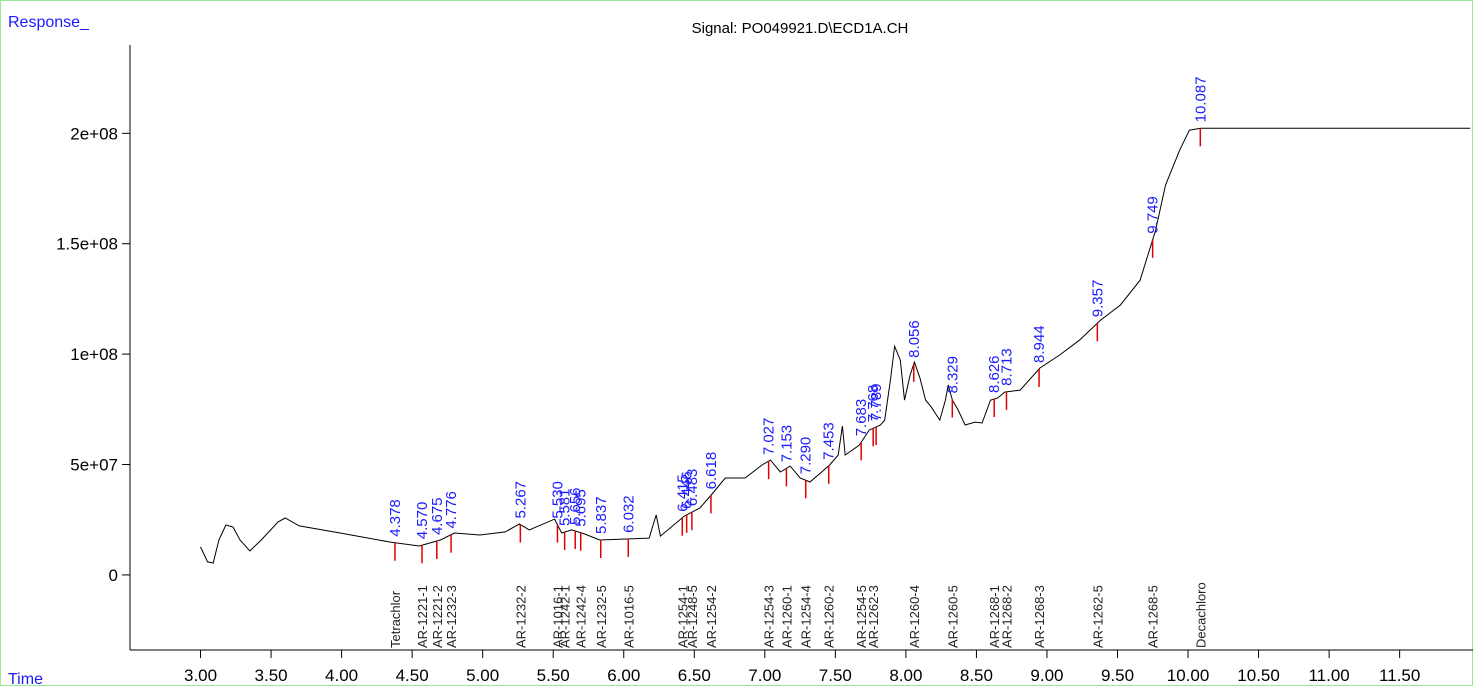 The height and width of the screenshot is (686, 1473). I want to click on y-tick-label: 5e+07, so click(94, 465).